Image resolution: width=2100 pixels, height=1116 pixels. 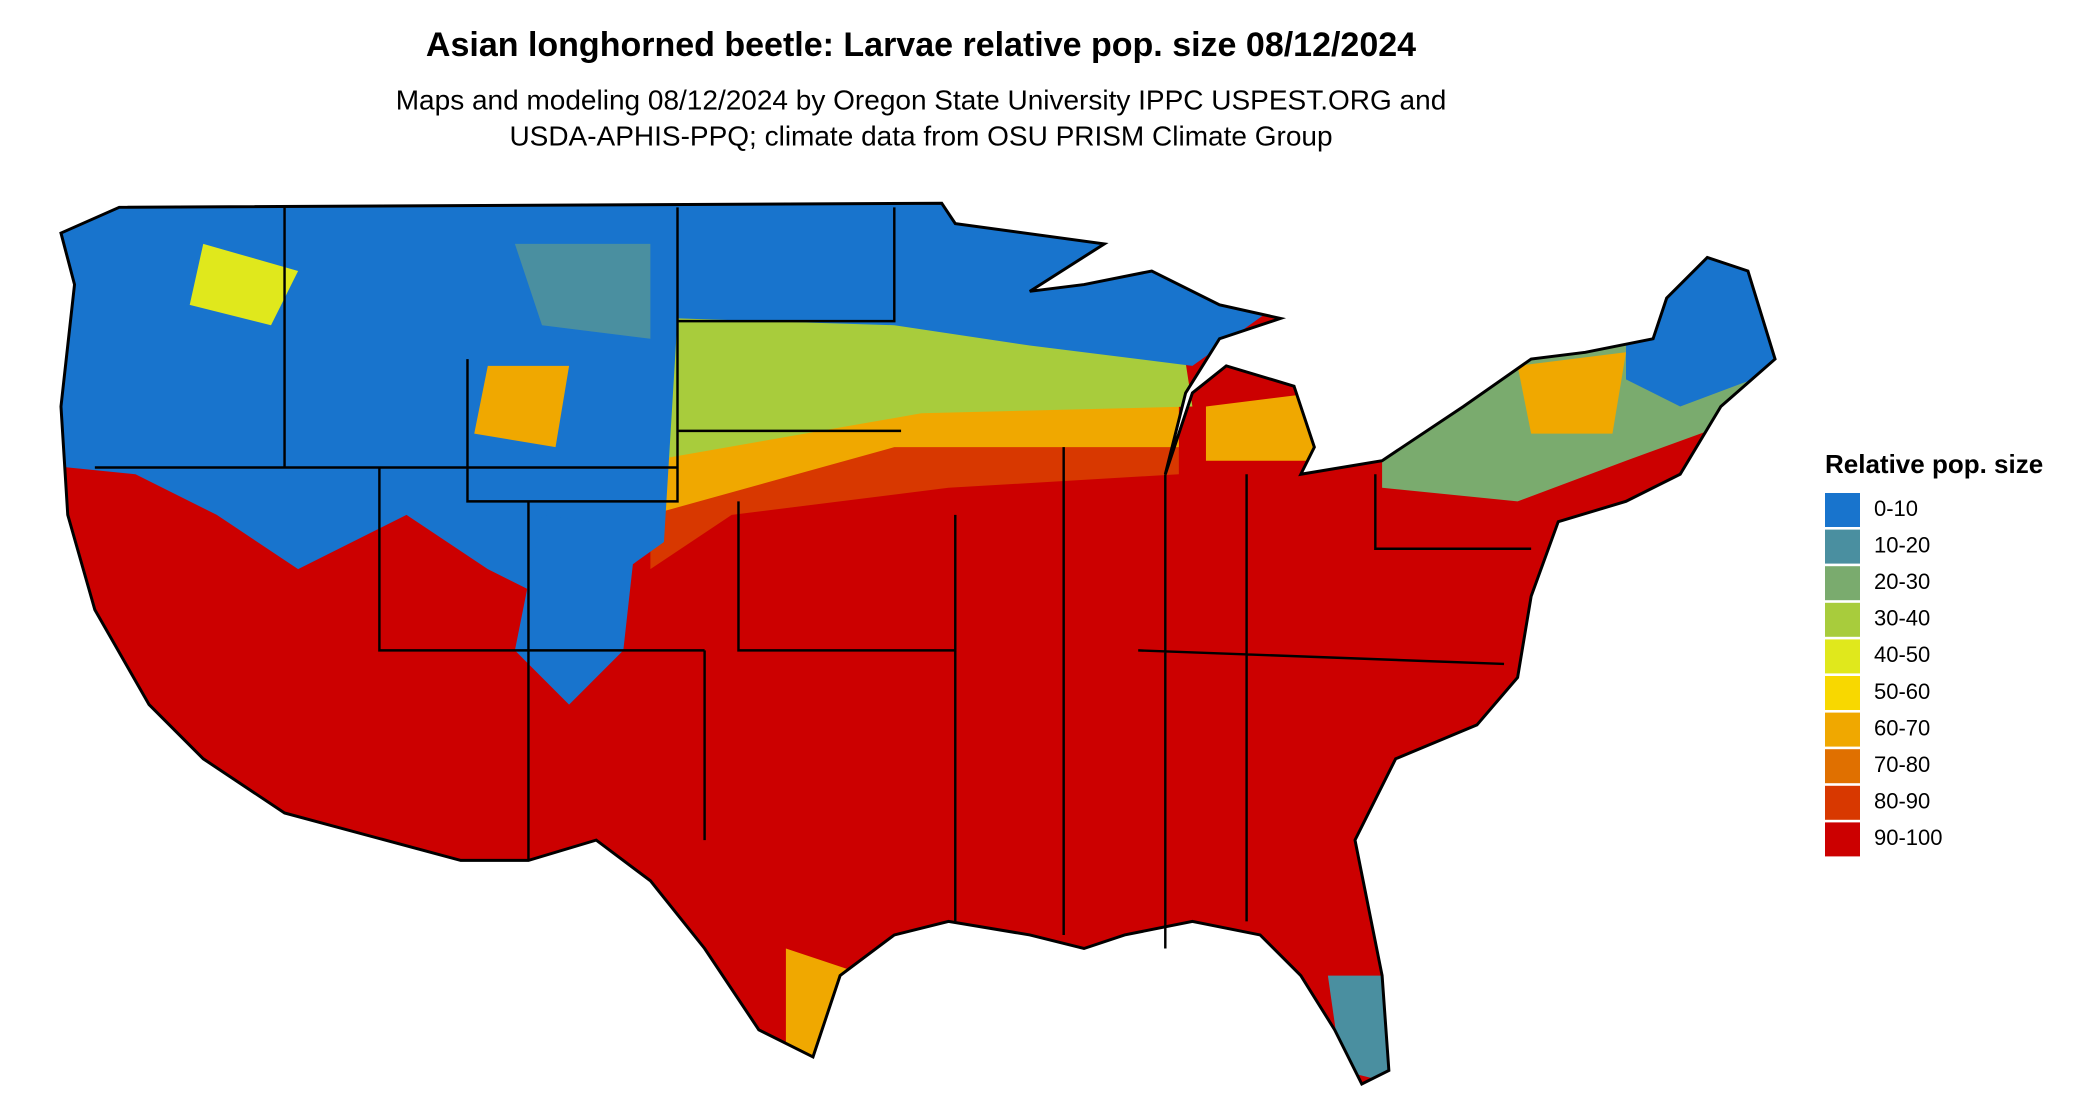 What do you see at coordinates (1934, 464) in the screenshot?
I see `legend-title: Relative pop. size` at bounding box center [1934, 464].